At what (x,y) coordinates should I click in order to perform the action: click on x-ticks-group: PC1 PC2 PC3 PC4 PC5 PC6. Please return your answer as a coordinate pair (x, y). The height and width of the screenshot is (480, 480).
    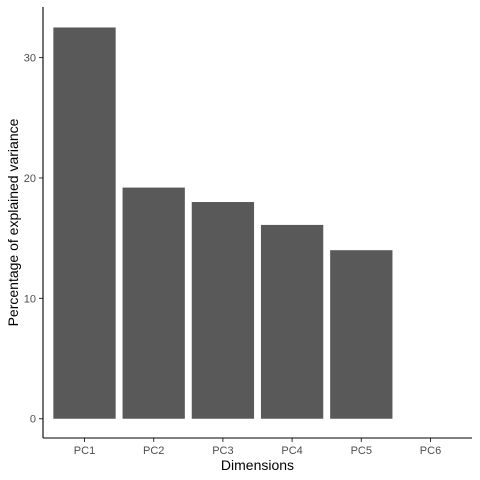
    Looking at the image, I should click on (257, 447).